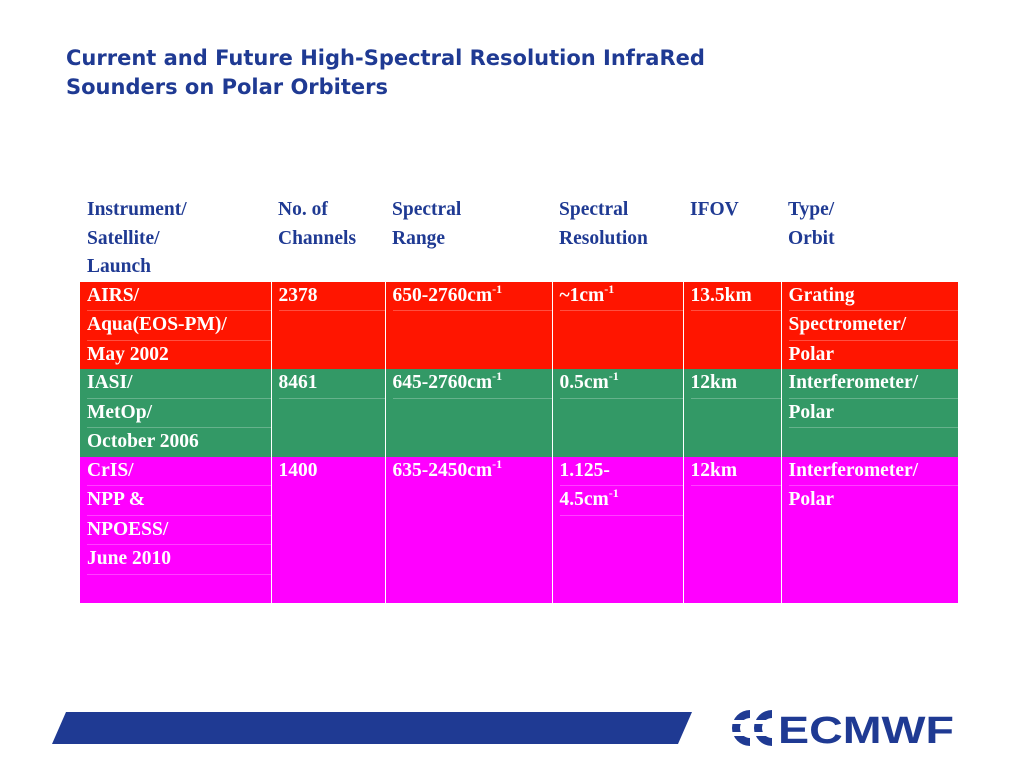  I want to click on header-ifov: IFOV, so click(732, 239).